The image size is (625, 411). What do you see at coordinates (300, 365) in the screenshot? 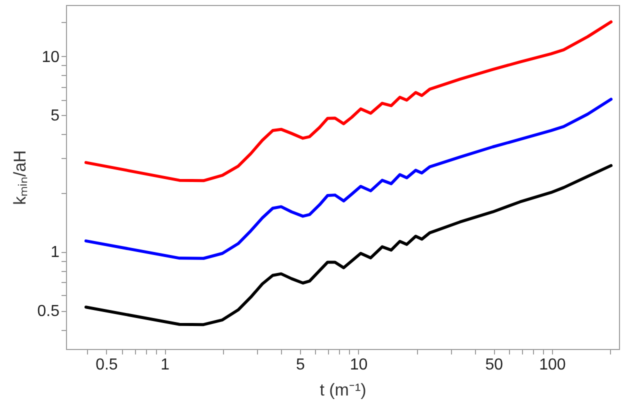
I see `x-tick-label: 5` at bounding box center [300, 365].